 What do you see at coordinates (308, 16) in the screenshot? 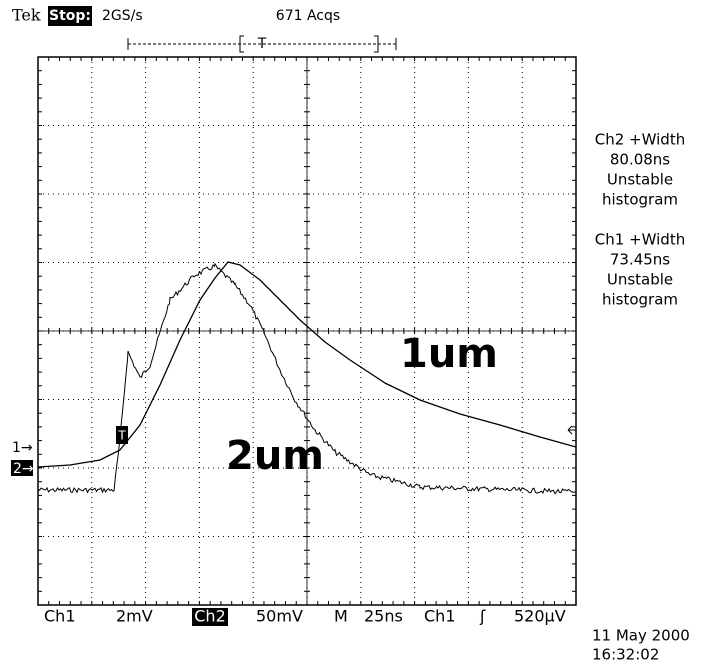
I see `acquisitions: 671 Acqs` at bounding box center [308, 16].